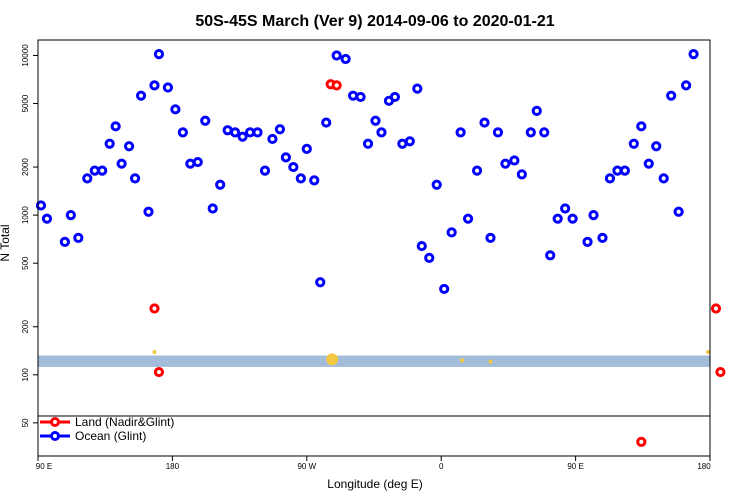 The height and width of the screenshot is (500, 750). What do you see at coordinates (124, 422) in the screenshot?
I see `legend-land-label: Land (Nadir&Glint)` at bounding box center [124, 422].